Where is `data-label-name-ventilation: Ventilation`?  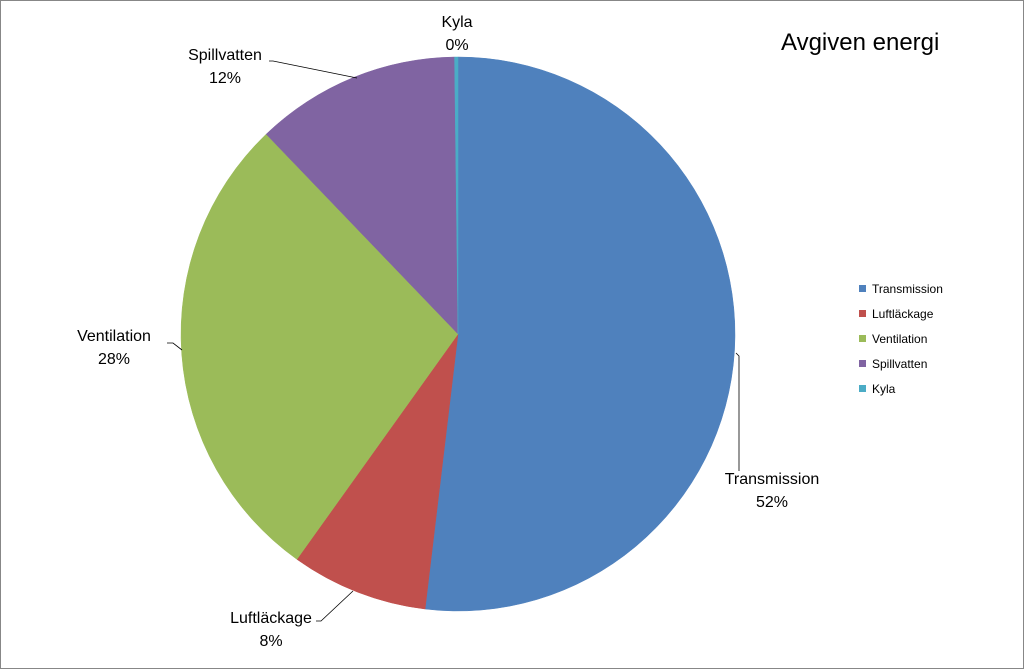 data-label-name-ventilation: Ventilation is located at coordinates (114, 336).